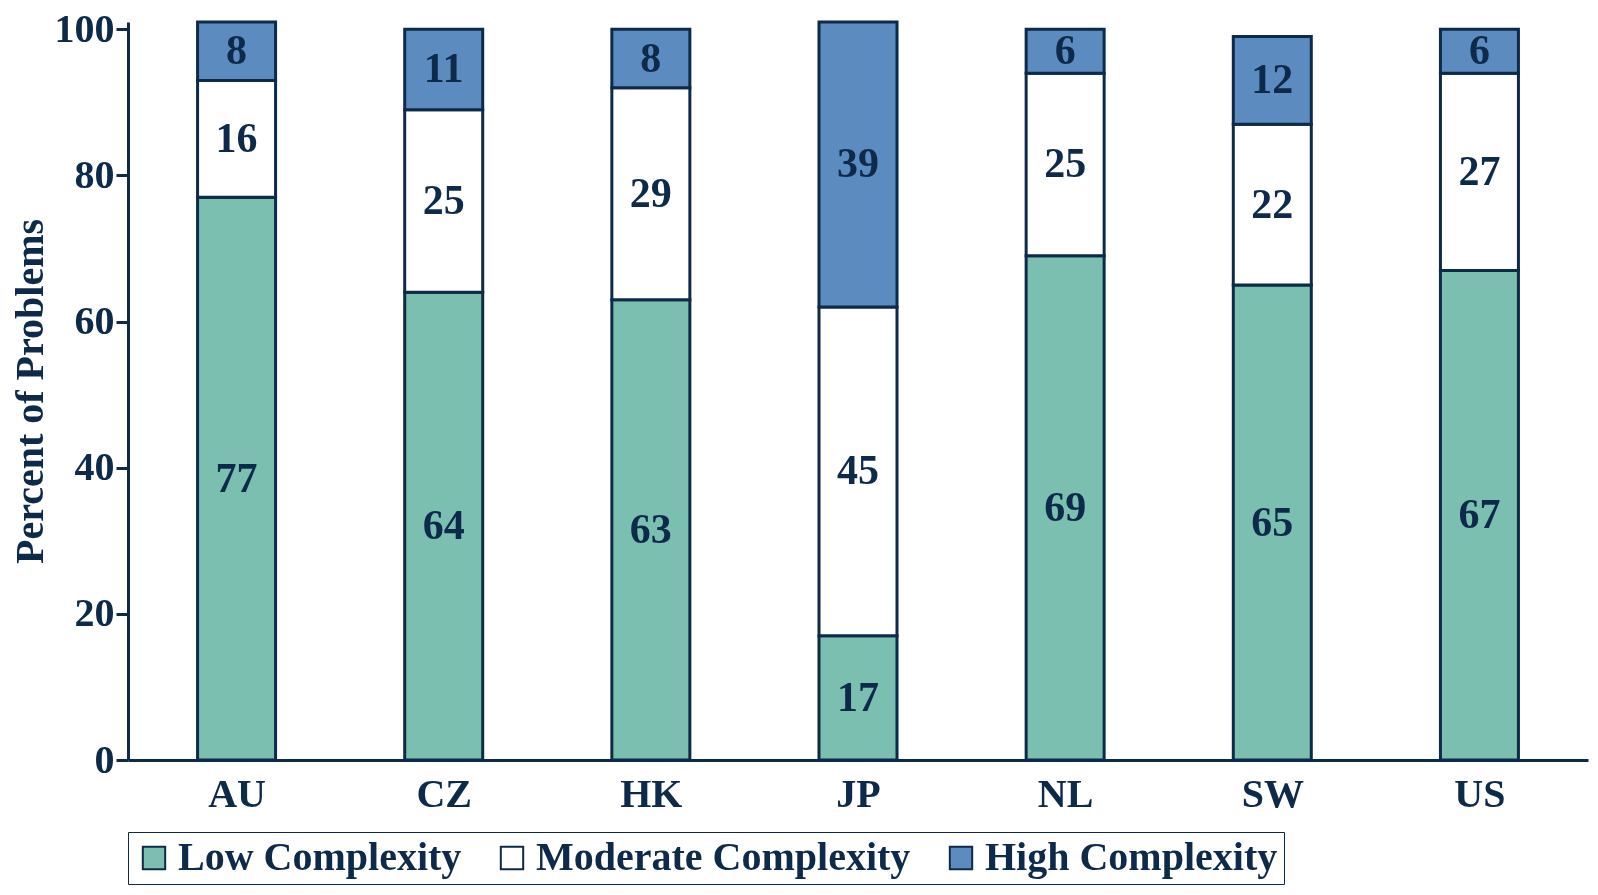  I want to click on data-label: 11, so click(443, 68).